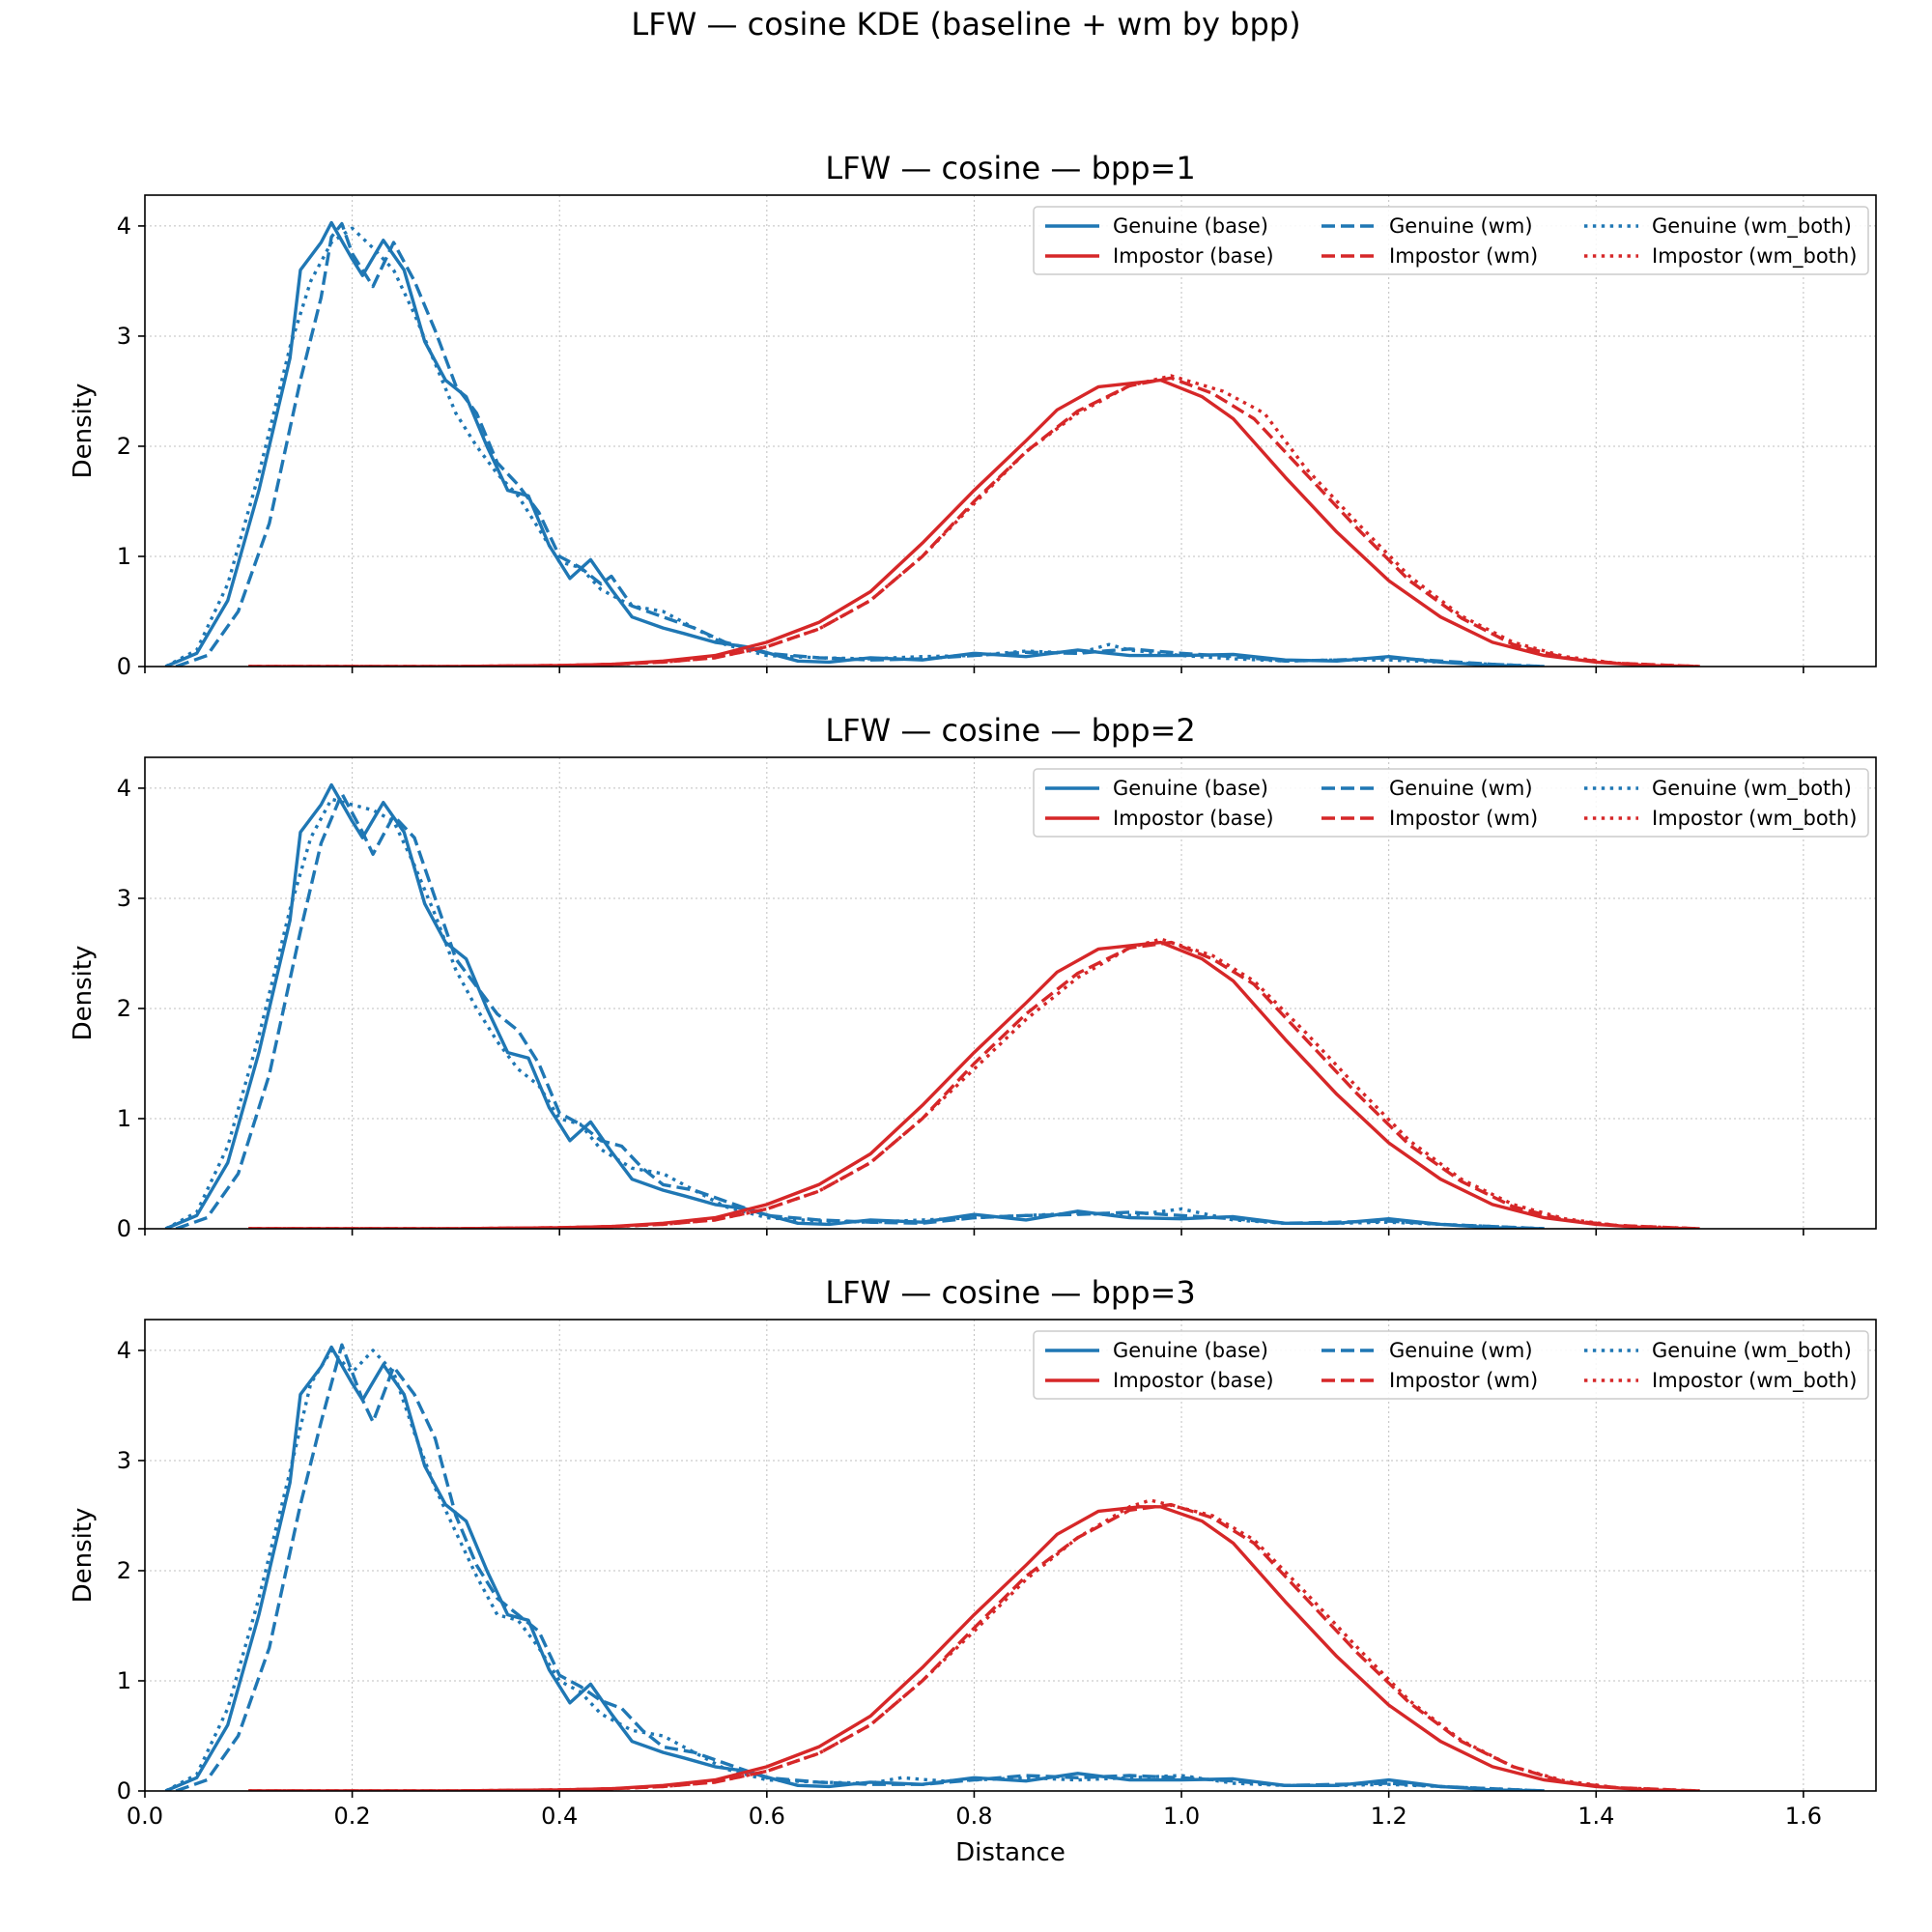 This screenshot has width=1932, height=1932. What do you see at coordinates (145, 1816) in the screenshot?
I see `x-tick-label: 0.0` at bounding box center [145, 1816].